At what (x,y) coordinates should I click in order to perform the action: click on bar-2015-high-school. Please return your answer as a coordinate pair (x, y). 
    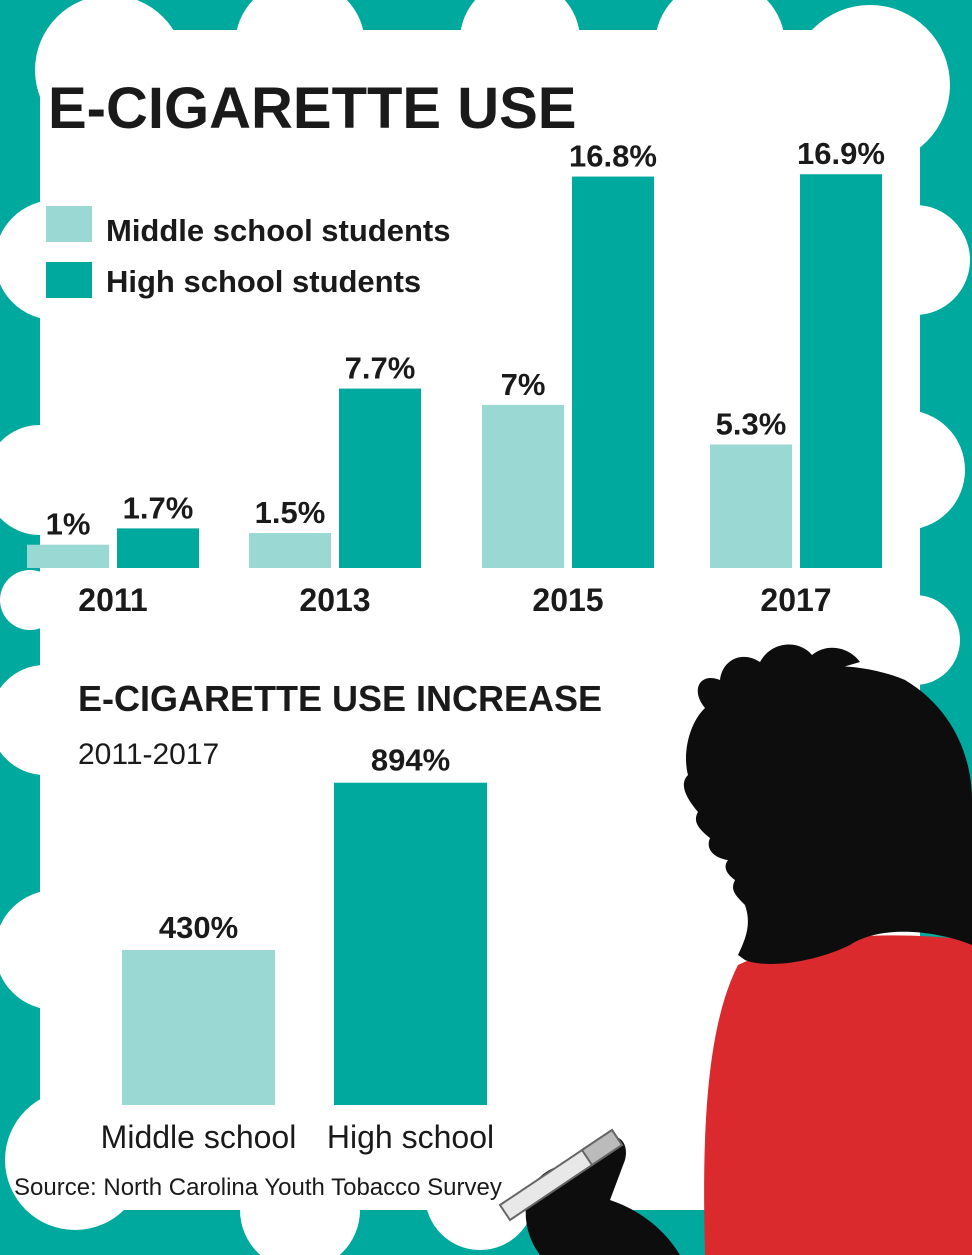
    Looking at the image, I should click on (613, 372).